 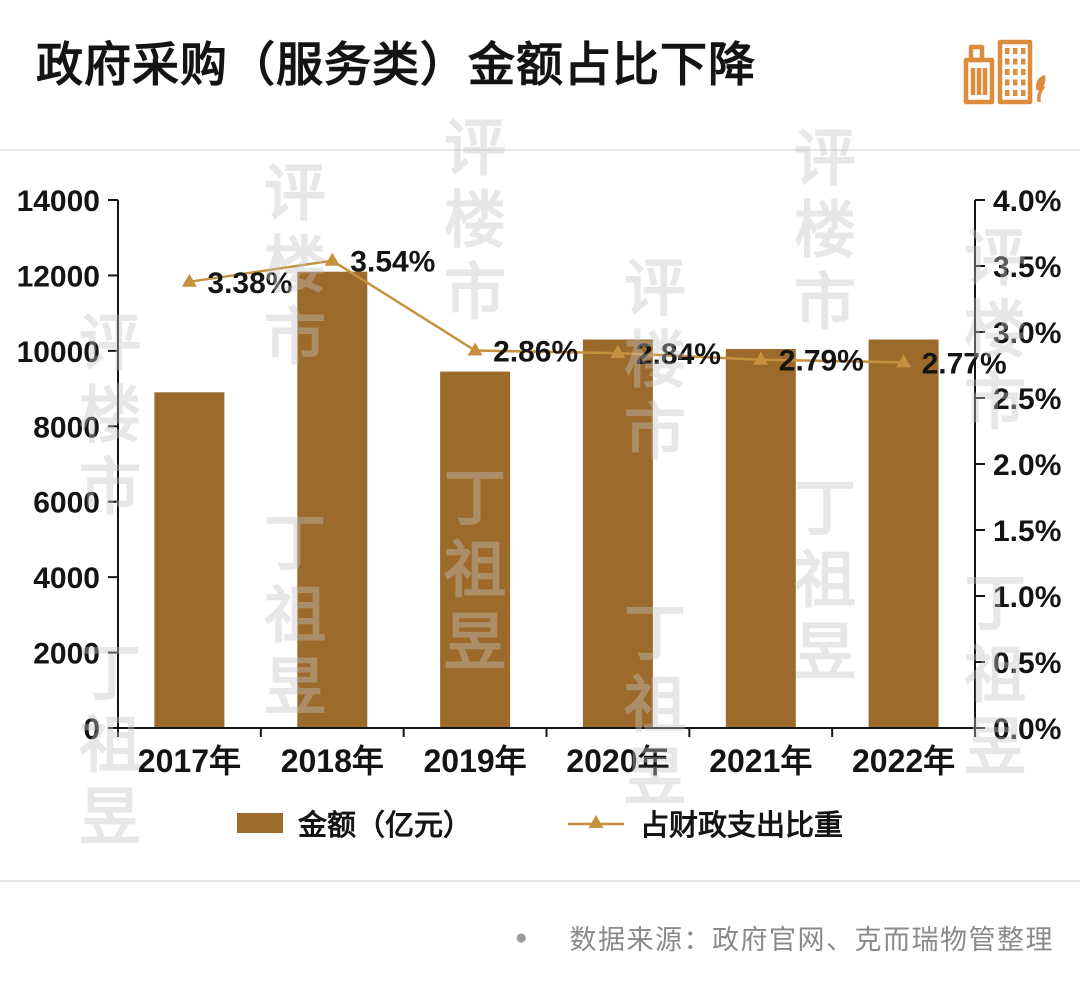 I want to click on x-axis-label: 2020年, so click(x=617, y=761).